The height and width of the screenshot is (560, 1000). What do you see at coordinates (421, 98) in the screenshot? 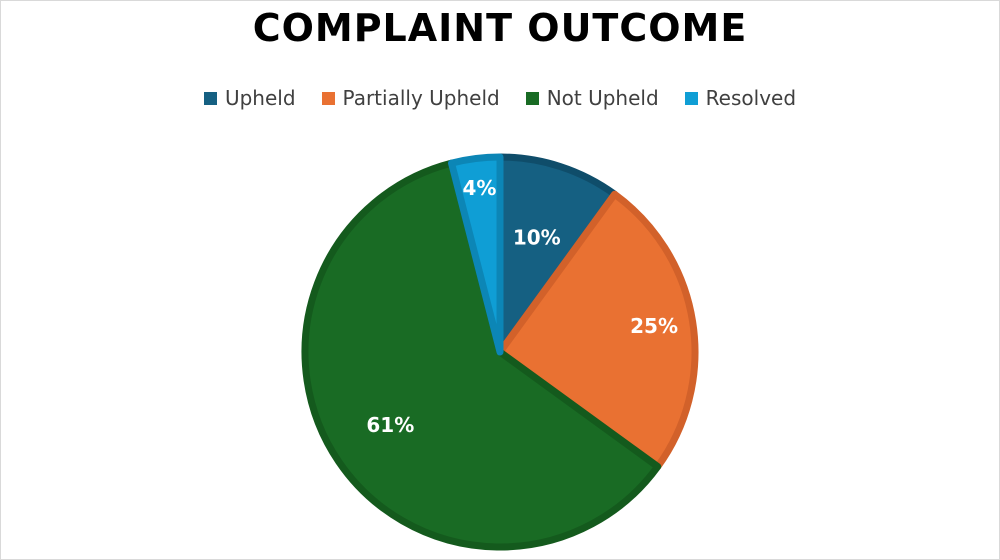
I see `legend-label: Partially Upheld` at bounding box center [421, 98].